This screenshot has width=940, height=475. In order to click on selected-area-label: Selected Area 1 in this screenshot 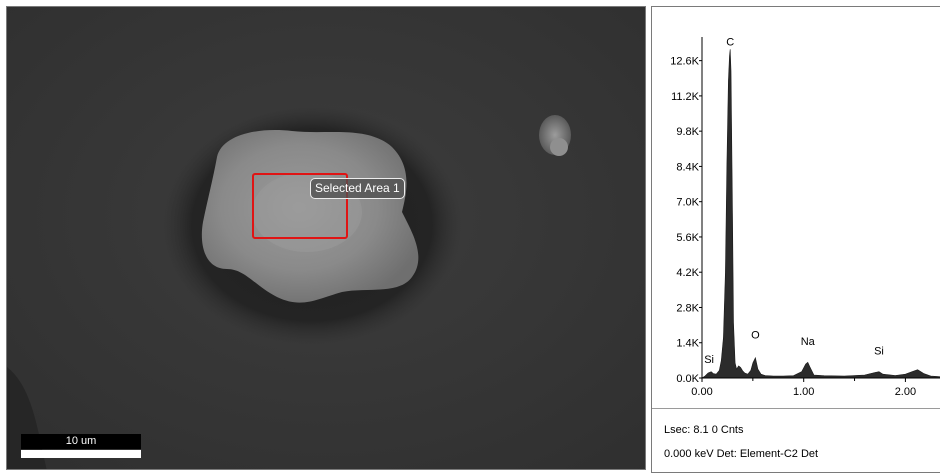, I will do `click(357, 188)`.